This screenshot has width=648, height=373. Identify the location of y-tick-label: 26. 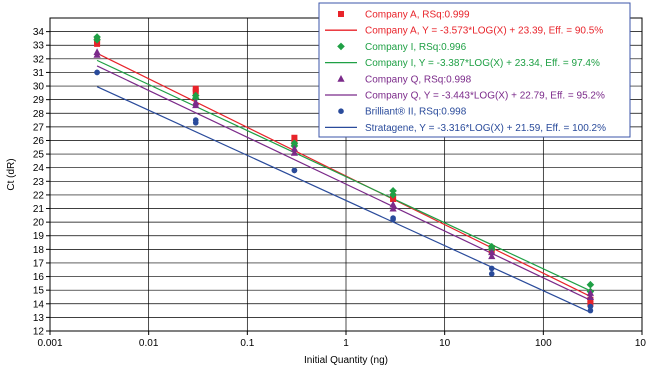
(39, 141).